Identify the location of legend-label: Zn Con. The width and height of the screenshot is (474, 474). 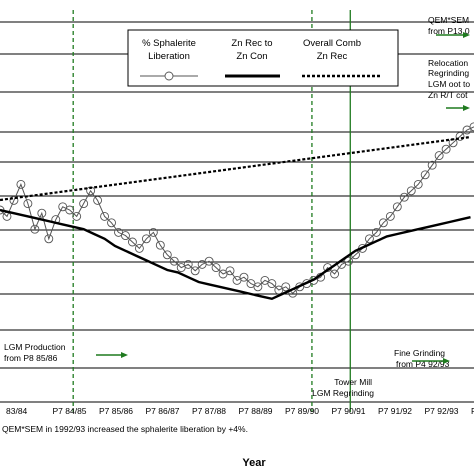
(251, 56).